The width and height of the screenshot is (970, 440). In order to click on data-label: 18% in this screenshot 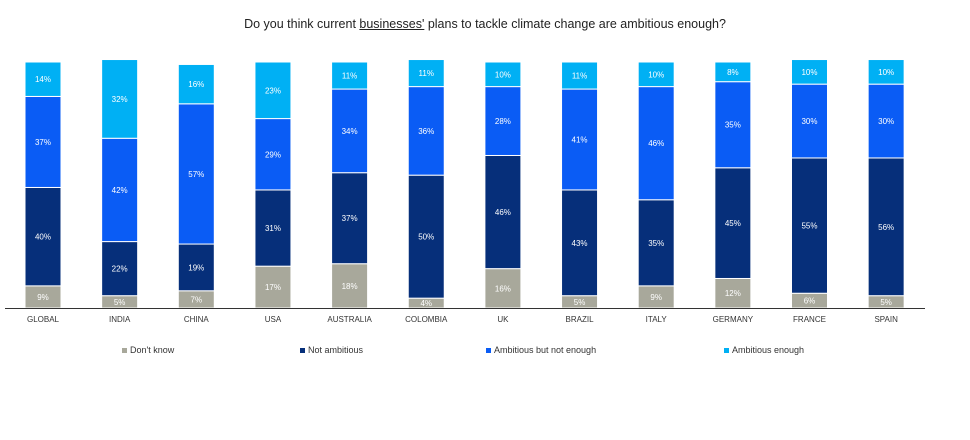, I will do `click(350, 286)`.